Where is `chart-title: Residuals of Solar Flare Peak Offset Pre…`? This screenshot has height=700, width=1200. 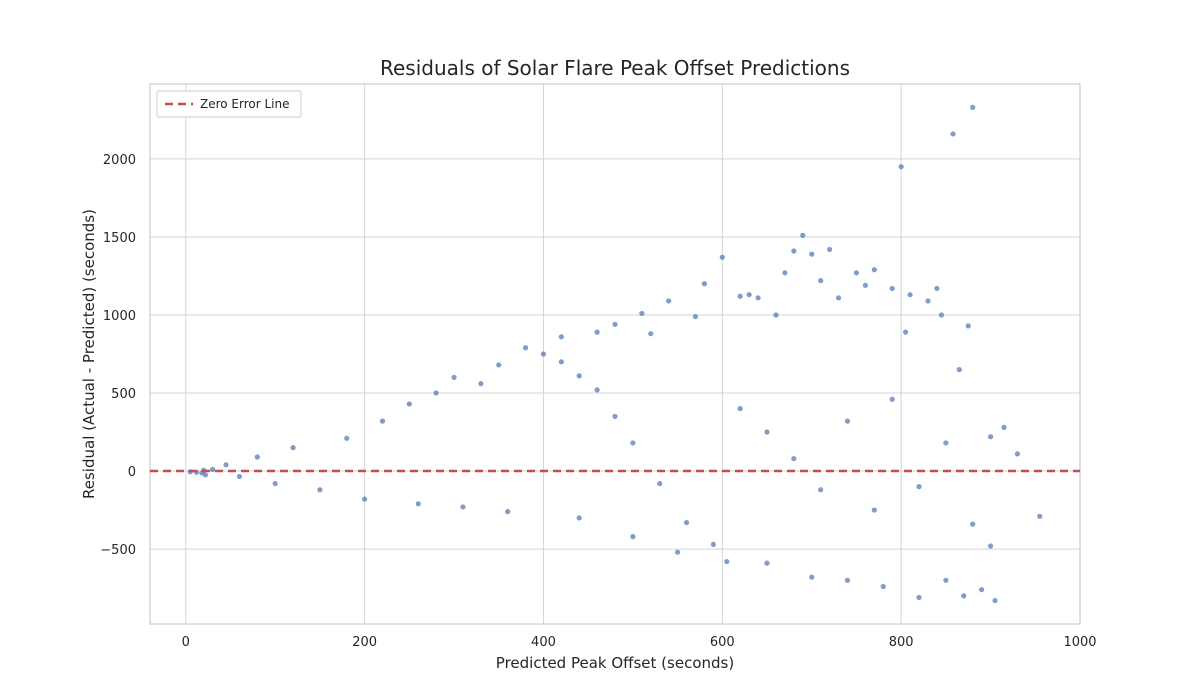
chart-title: Residuals of Solar Flare Peak Offset Pre… is located at coordinates (615, 68).